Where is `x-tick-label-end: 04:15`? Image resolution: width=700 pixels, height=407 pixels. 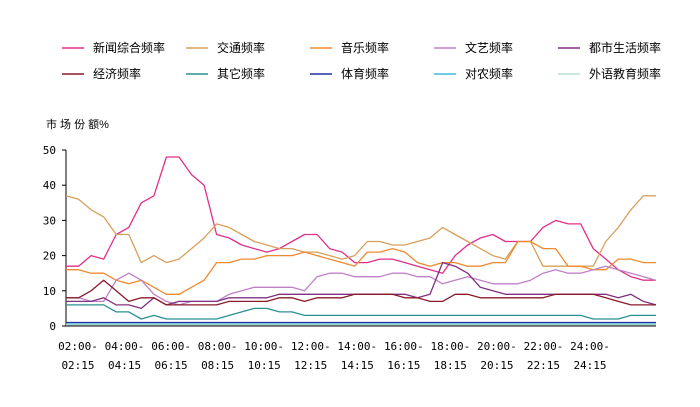 x-tick-label-end: 04:15 is located at coordinates (124, 365).